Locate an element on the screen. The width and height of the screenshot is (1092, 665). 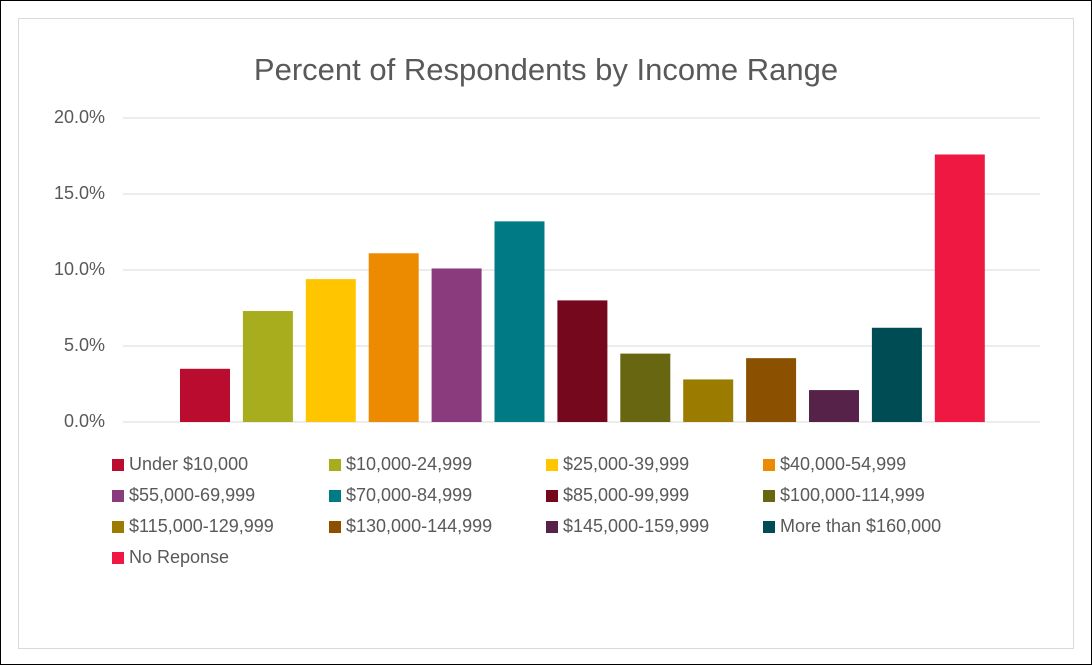
legend-label: $10,000-24,999 is located at coordinates (409, 464).